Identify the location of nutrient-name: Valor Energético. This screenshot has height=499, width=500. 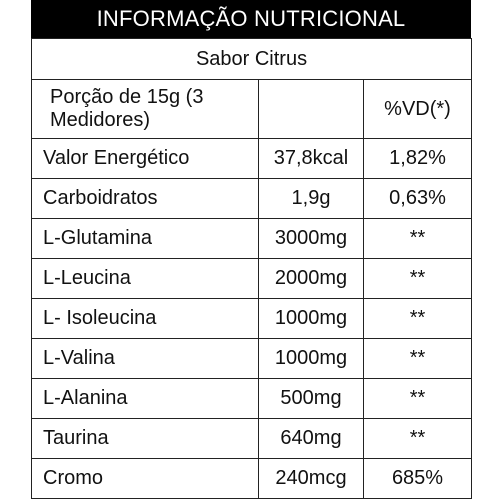
(145, 158).